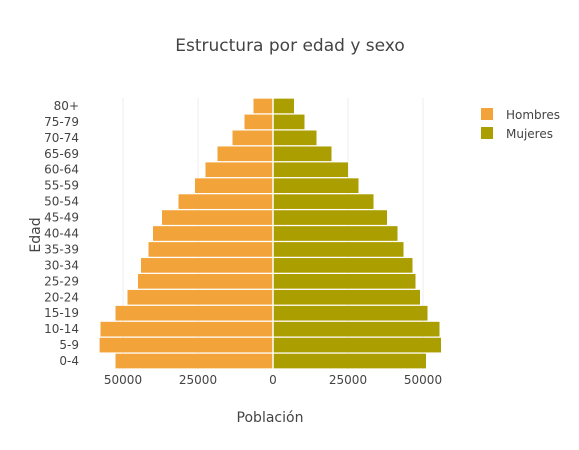 This screenshot has width=579, height=450. I want to click on y-tick-label: 25-29, so click(61, 281).